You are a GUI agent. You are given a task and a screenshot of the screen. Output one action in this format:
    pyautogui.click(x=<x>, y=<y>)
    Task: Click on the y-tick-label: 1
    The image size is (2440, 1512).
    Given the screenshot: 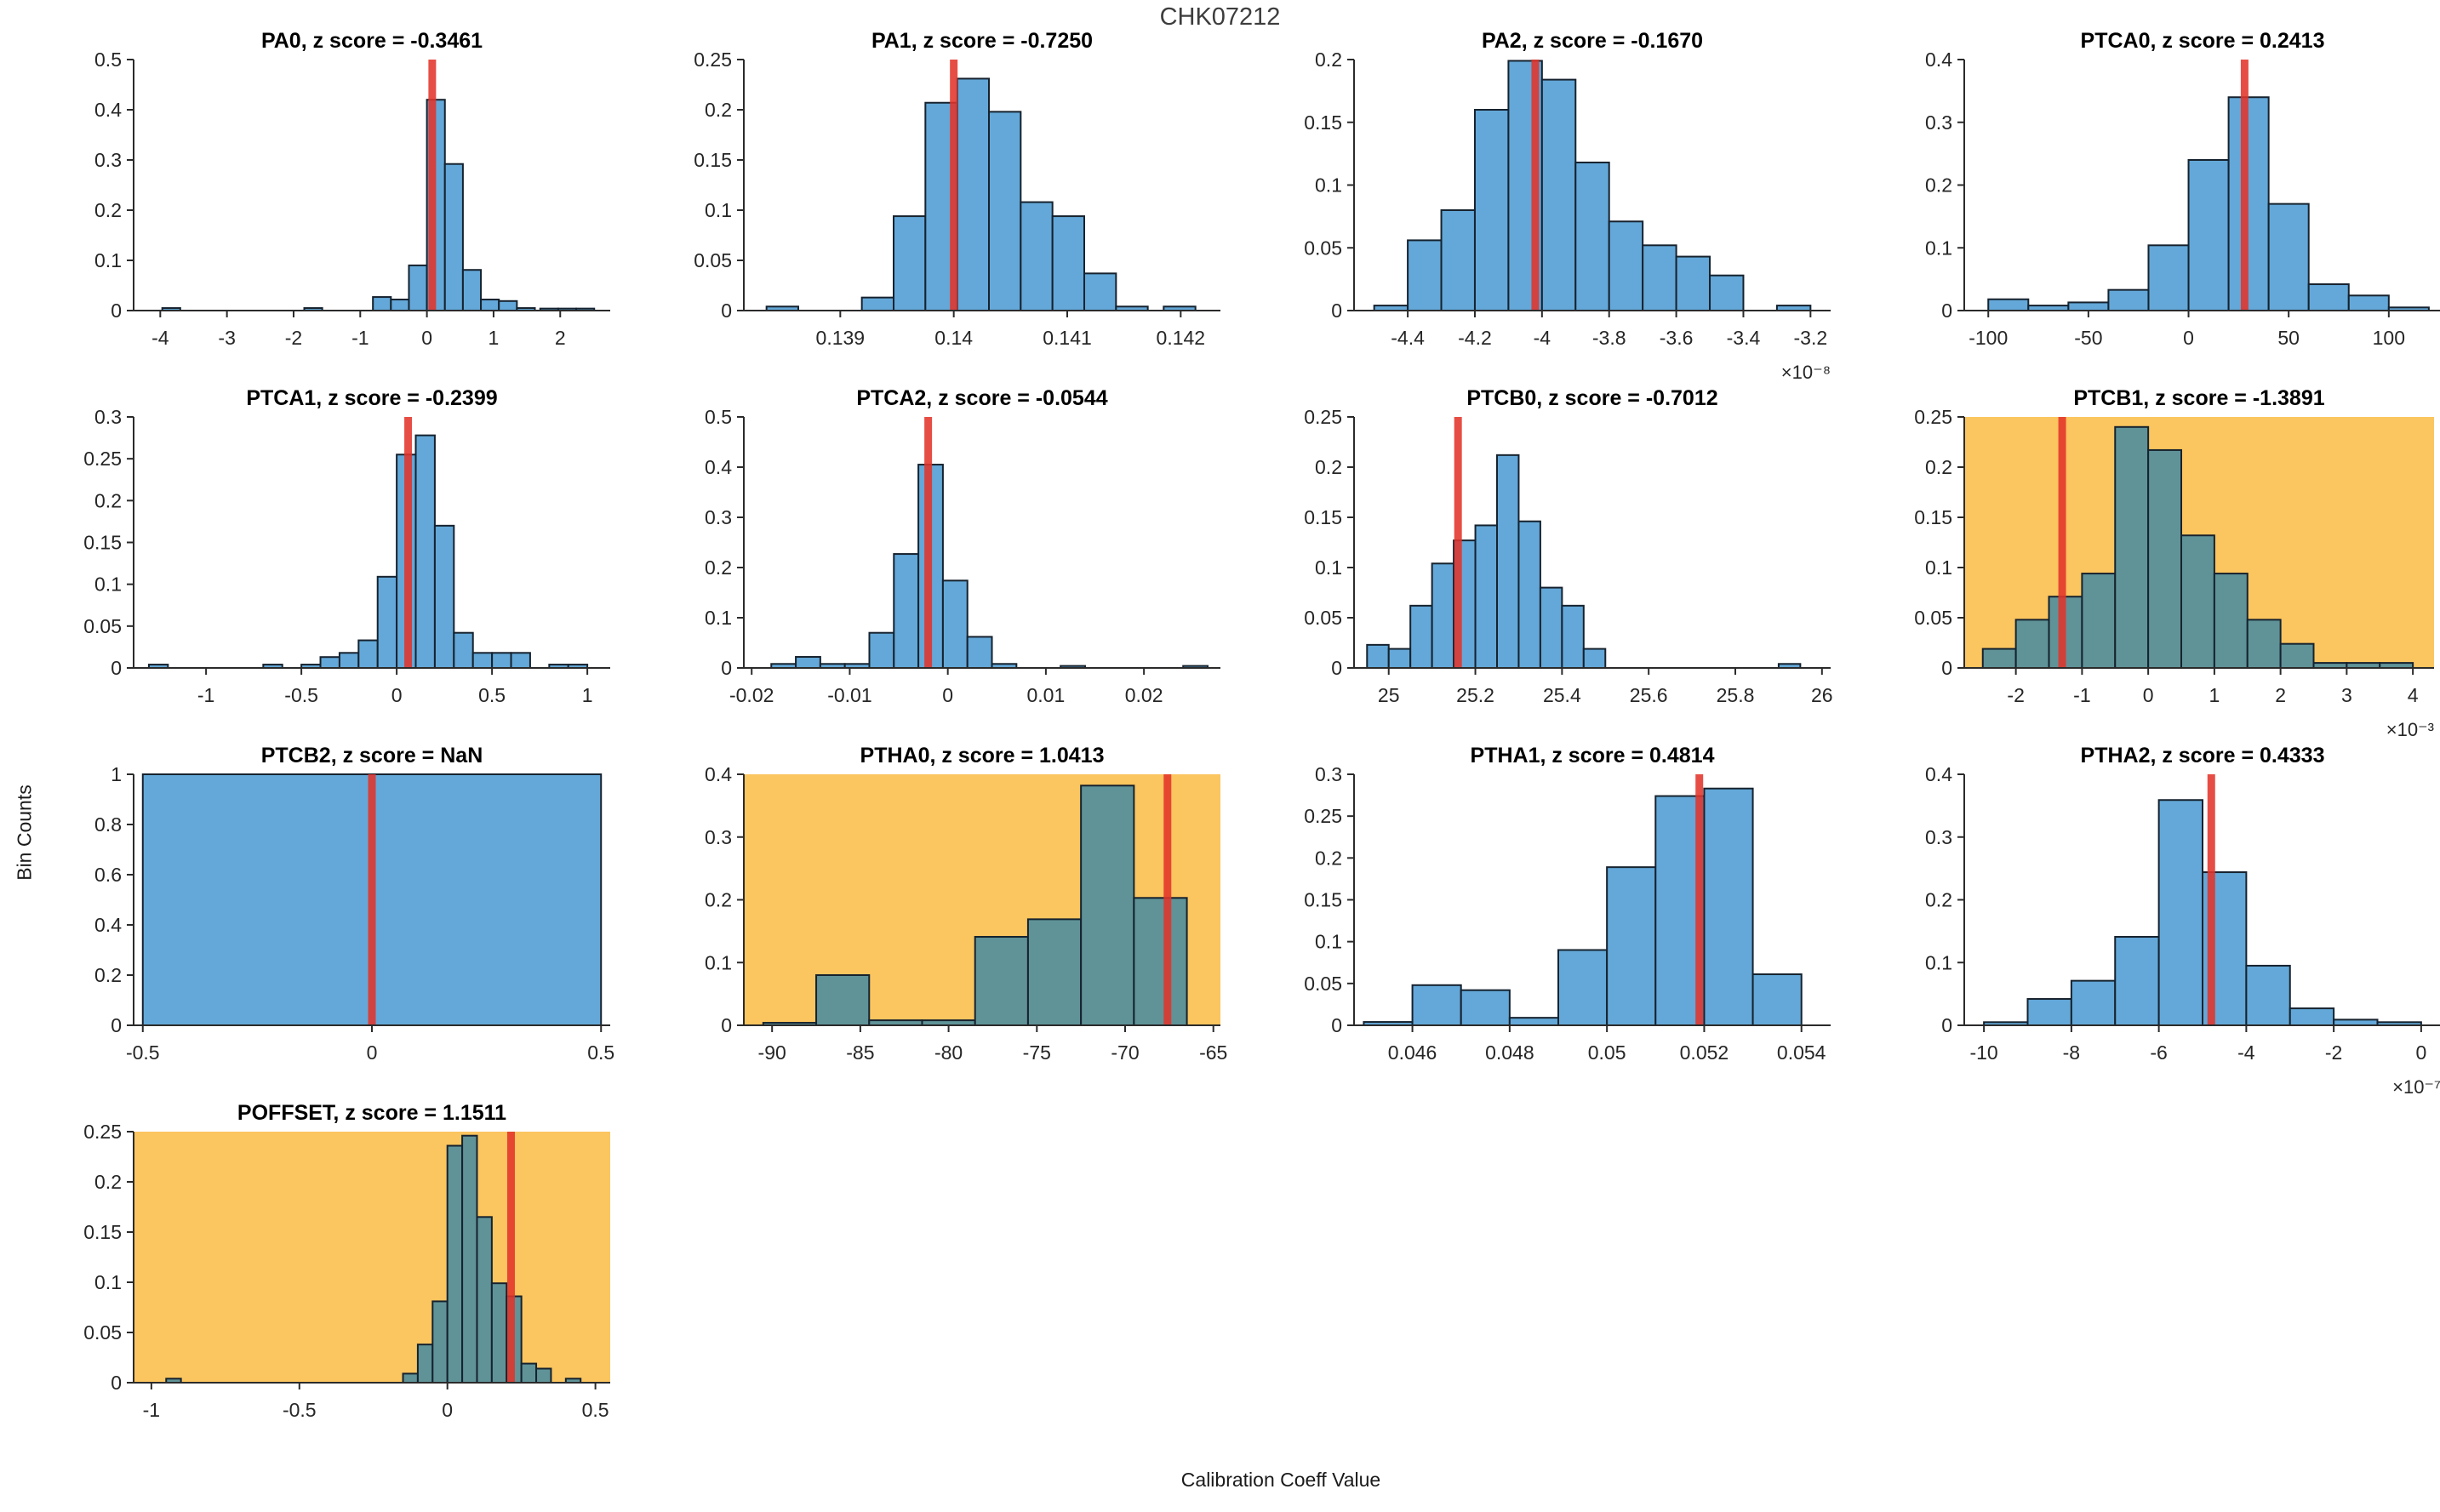 What is the action you would take?
    pyautogui.click(x=117, y=774)
    